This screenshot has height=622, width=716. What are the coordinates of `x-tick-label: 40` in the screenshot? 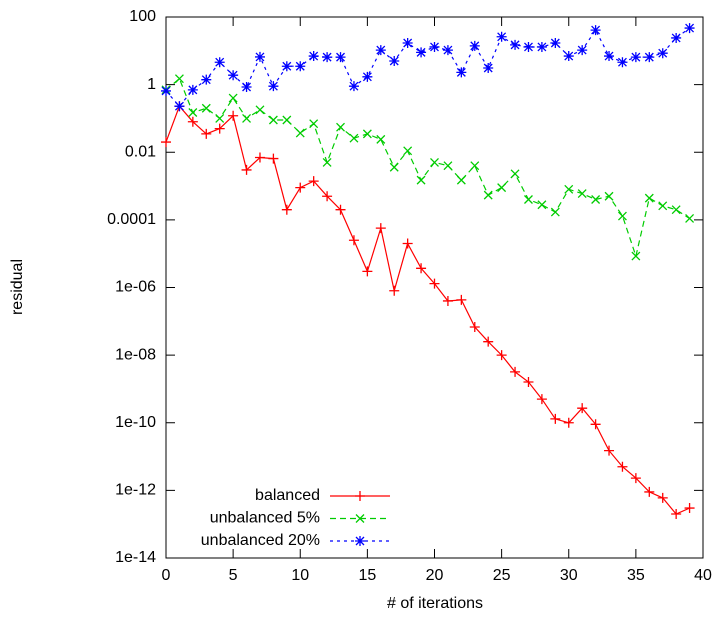 It's located at (703, 575).